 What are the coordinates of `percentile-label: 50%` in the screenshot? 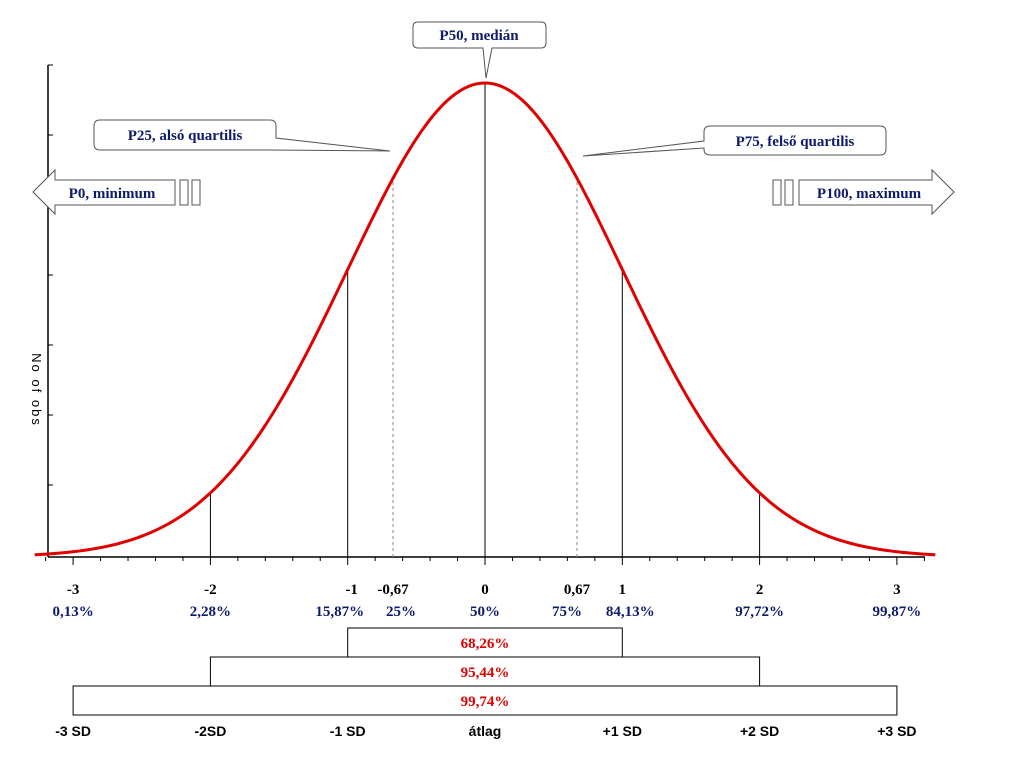 It's located at (485, 612).